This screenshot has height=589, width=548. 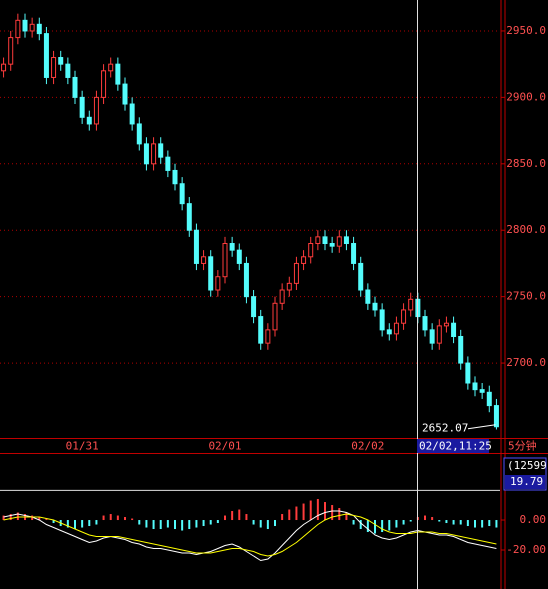 I want to click on crosshair-label-bg, so click(x=453, y=446).